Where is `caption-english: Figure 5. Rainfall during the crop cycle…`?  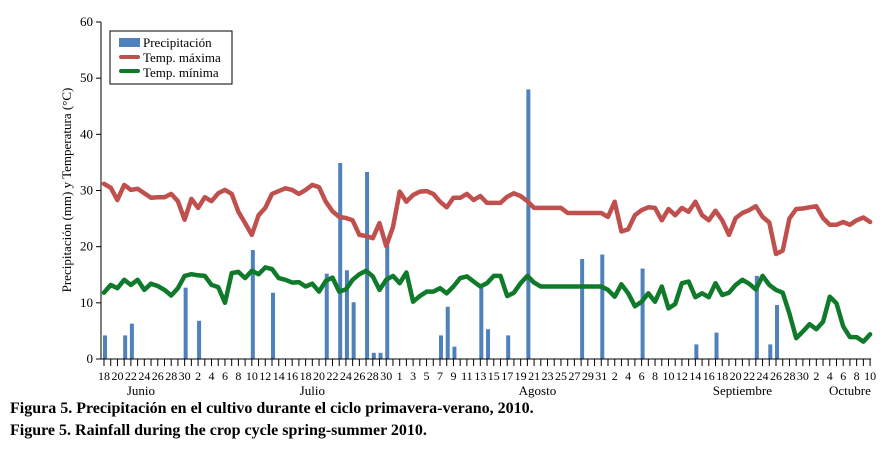 caption-english: Figure 5. Rainfall during the crop cycle… is located at coordinates (218, 430).